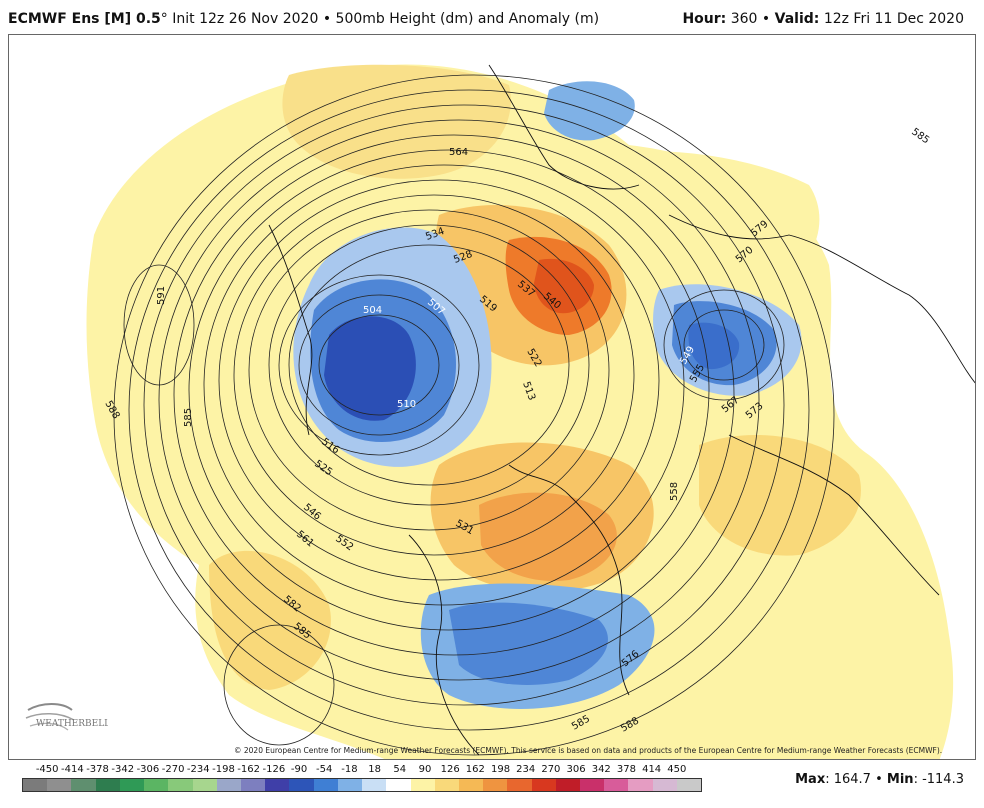 The width and height of the screenshot is (984, 808). Describe the element at coordinates (458, 152) in the screenshot. I see `contour-label: 564` at that location.